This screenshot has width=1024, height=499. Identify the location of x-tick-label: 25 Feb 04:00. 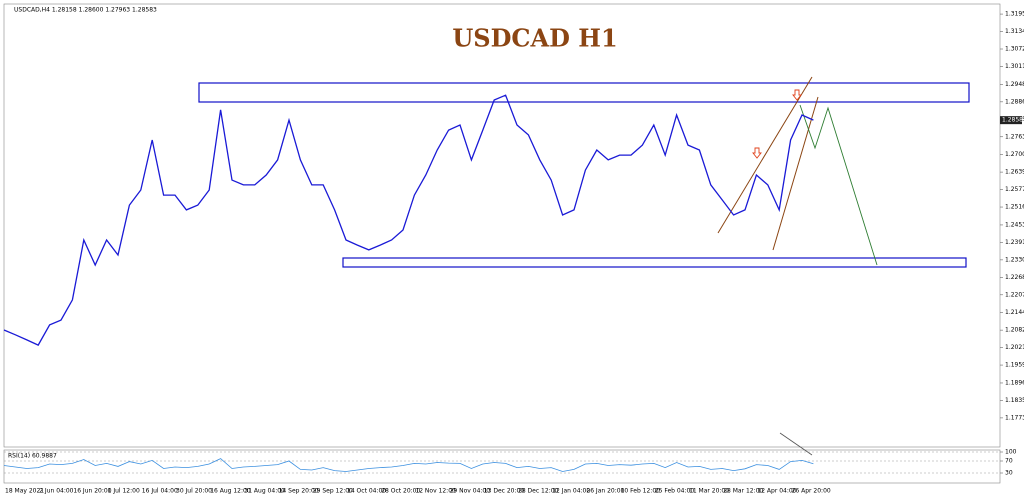
(675, 491).